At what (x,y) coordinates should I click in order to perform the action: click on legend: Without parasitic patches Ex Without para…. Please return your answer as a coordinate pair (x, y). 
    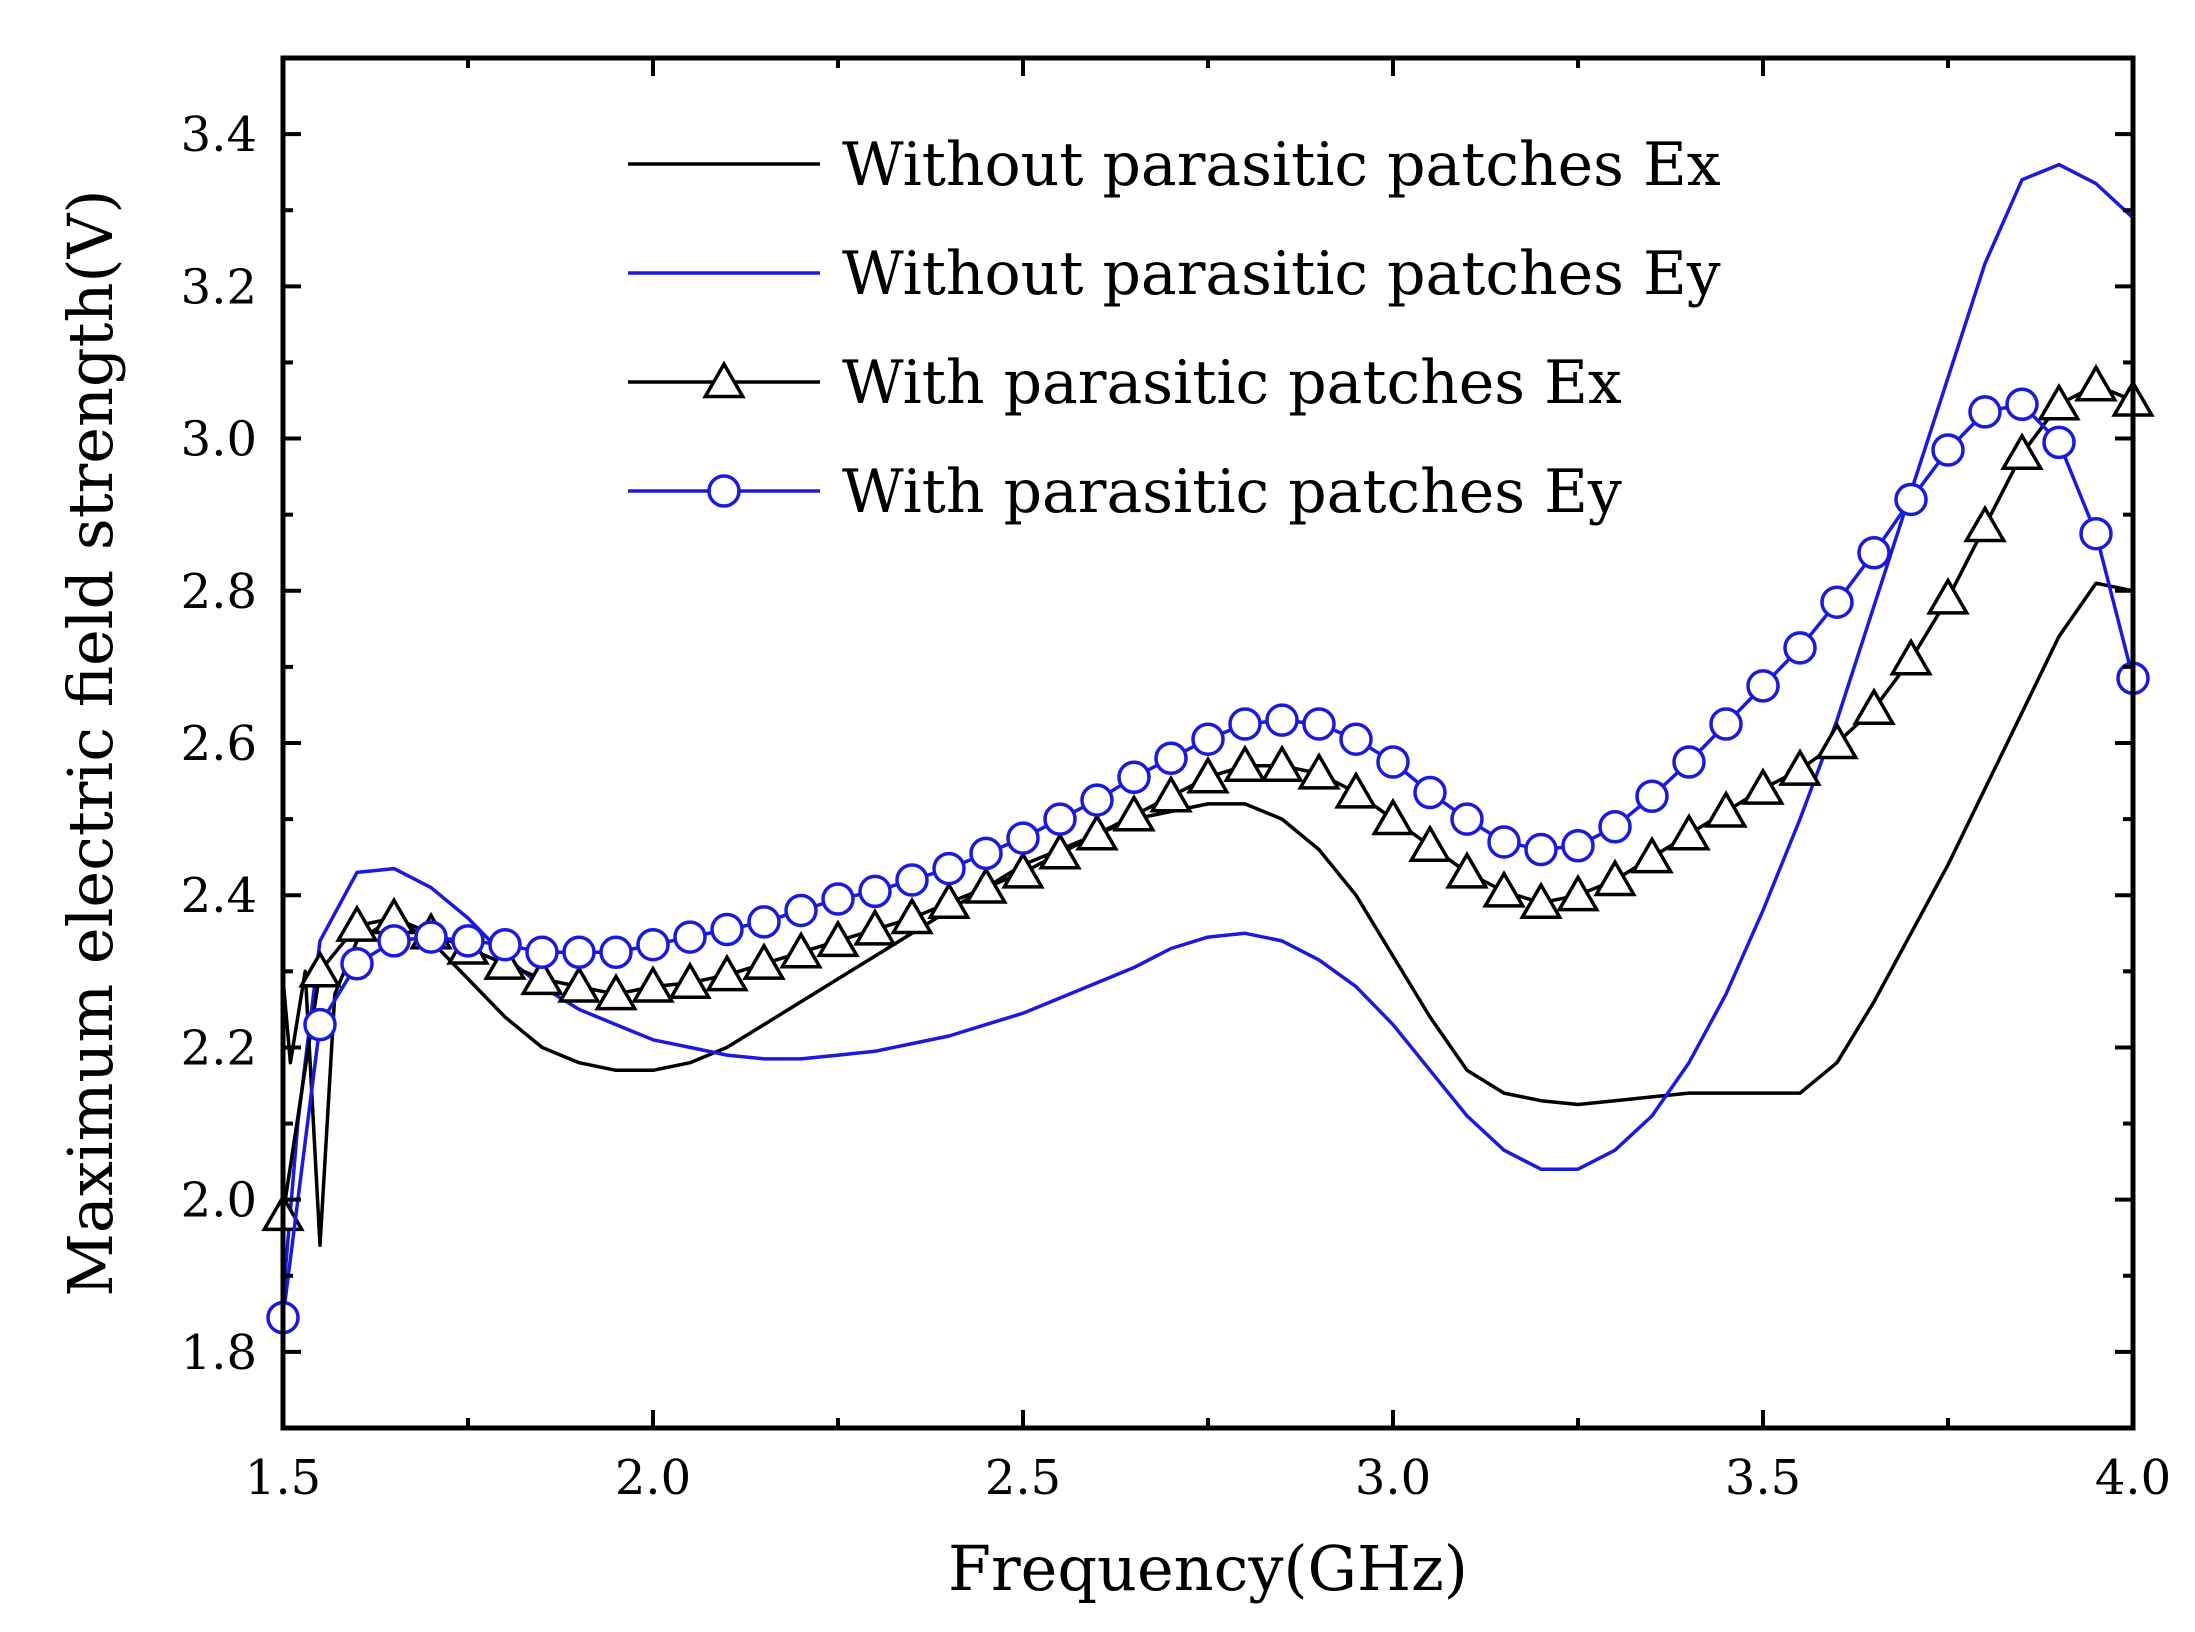
    Looking at the image, I should click on (1174, 328).